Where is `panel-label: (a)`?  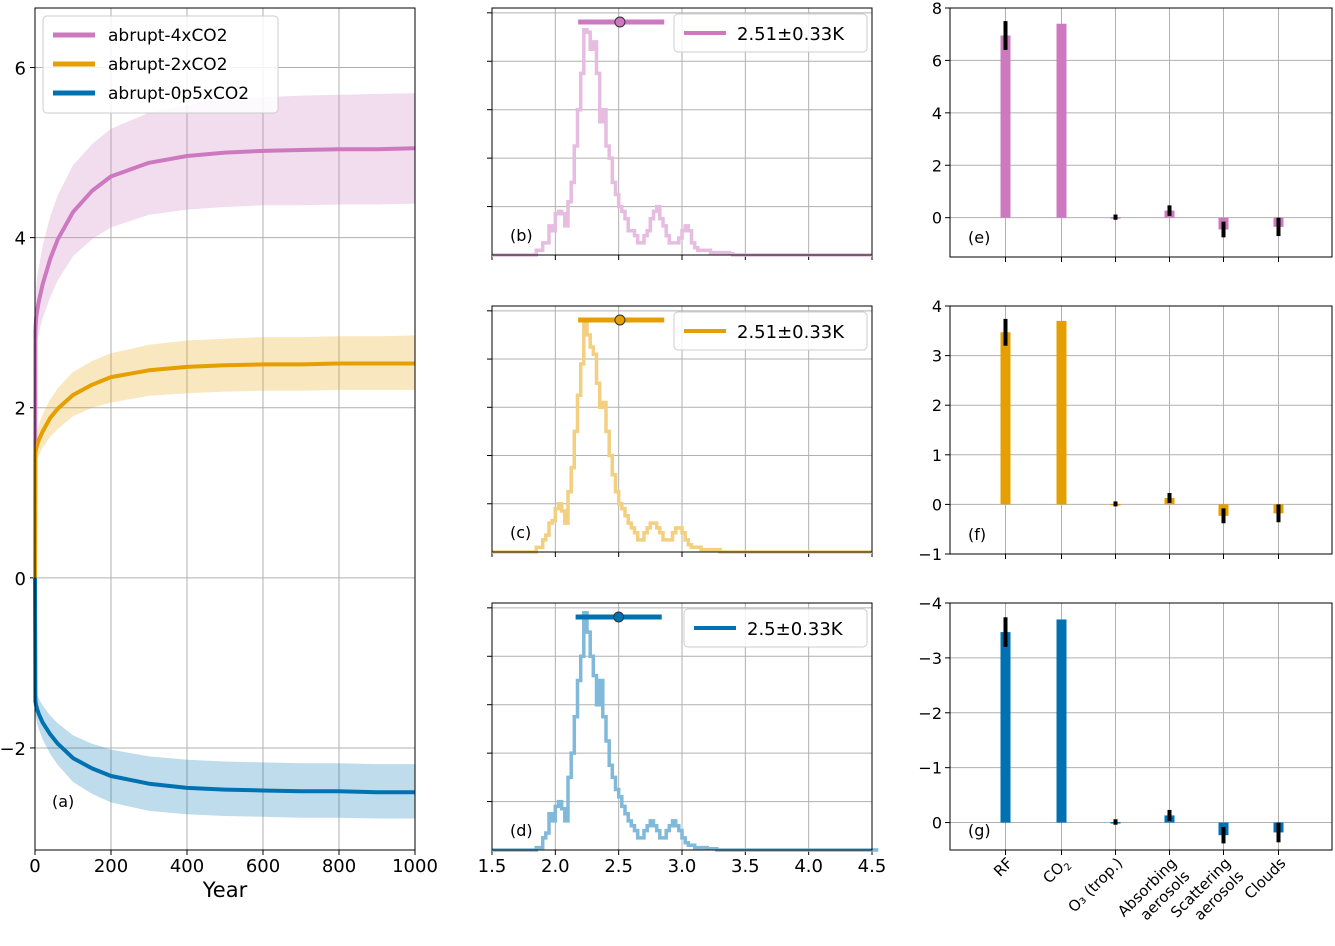 panel-label: (a) is located at coordinates (63, 801).